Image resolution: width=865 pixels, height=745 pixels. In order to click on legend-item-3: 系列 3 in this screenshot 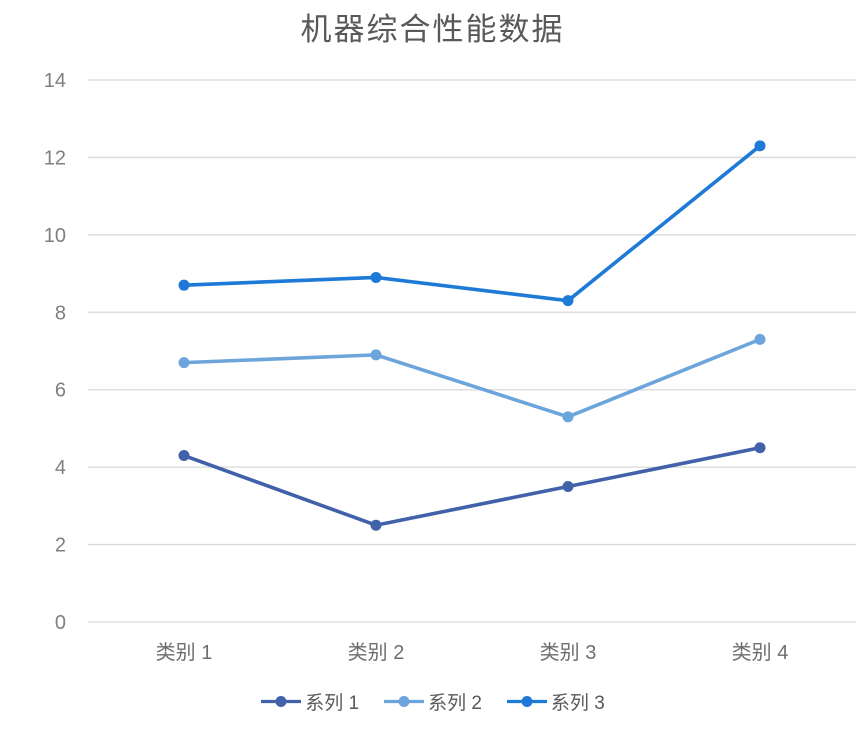, I will do `click(555, 701)`.